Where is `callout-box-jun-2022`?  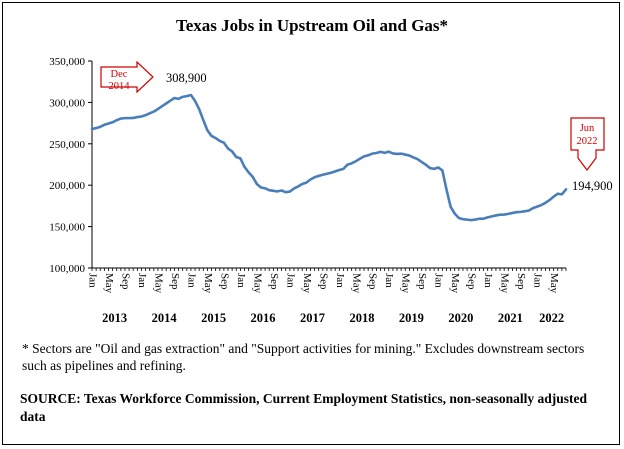 callout-box-jun-2022 is located at coordinates (587, 144).